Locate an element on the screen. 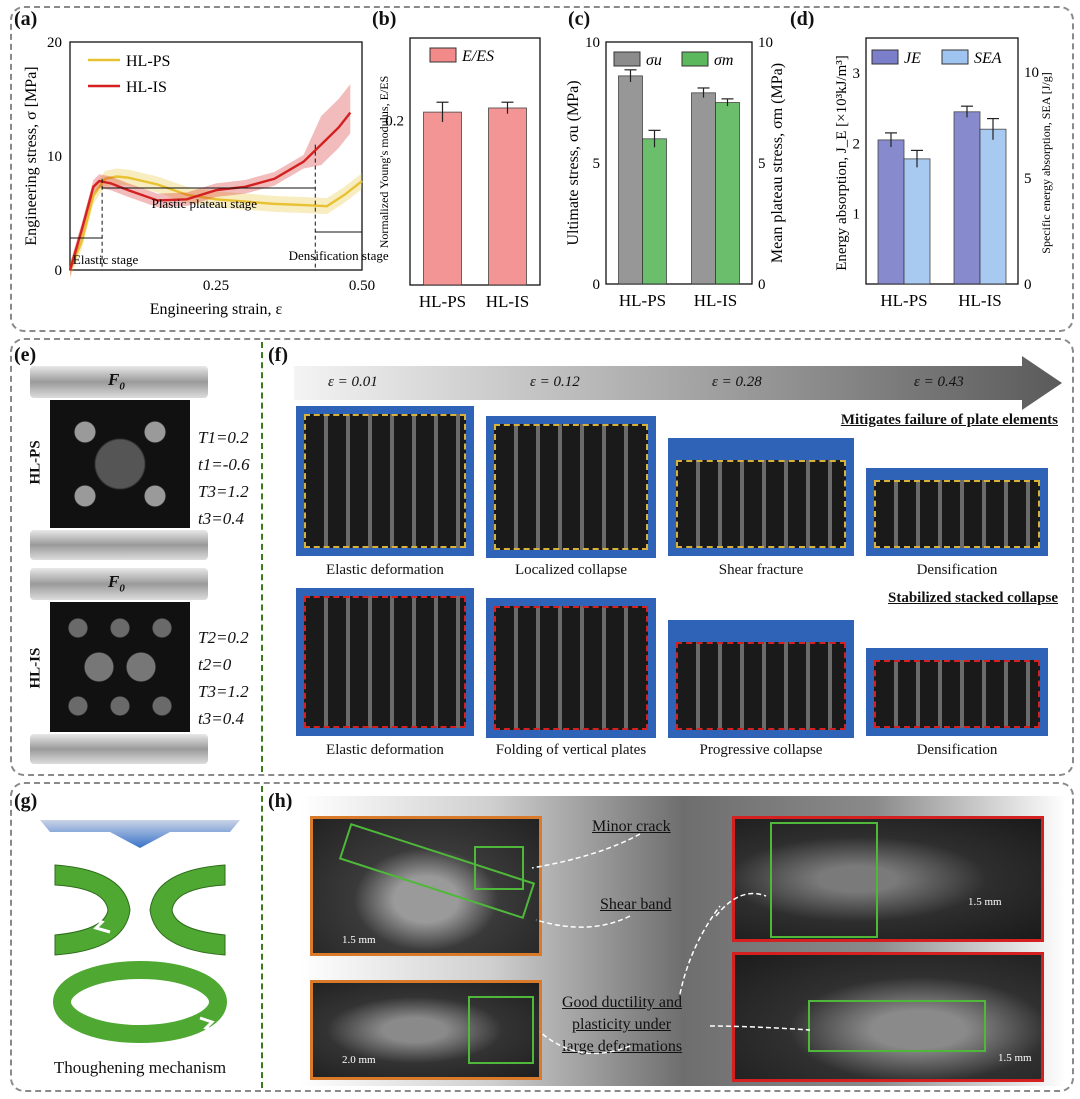  line-HL-PS is located at coordinates (215, 223).